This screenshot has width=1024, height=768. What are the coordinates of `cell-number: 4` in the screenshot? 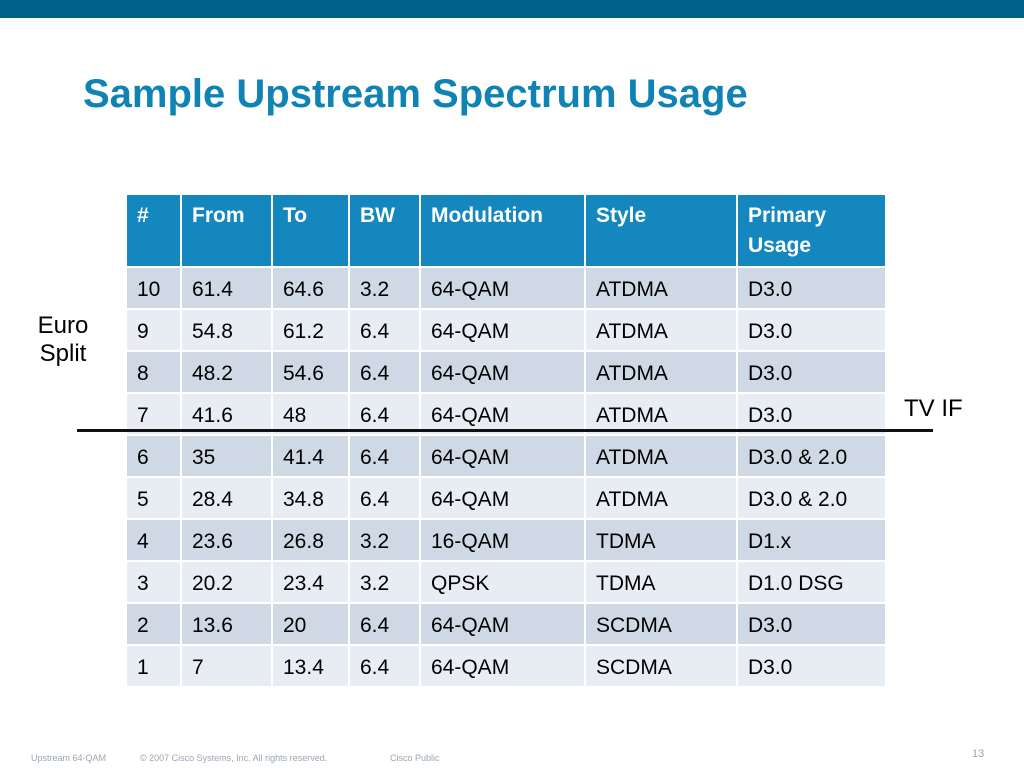 It's located at (153, 540).